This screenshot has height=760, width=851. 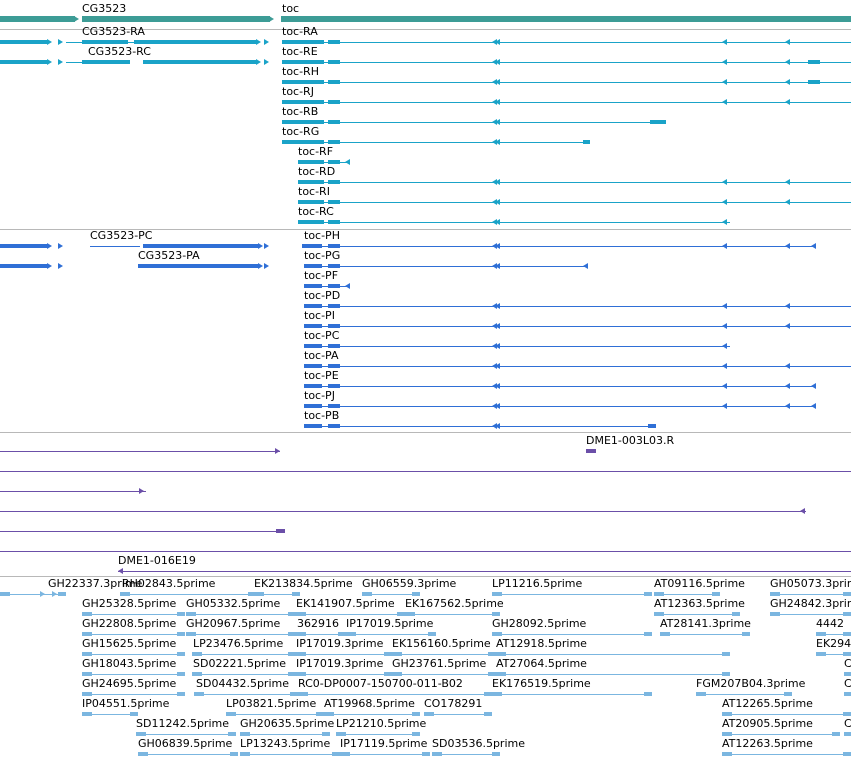 I want to click on transcript-label: toc-RG, so click(x=301, y=131).